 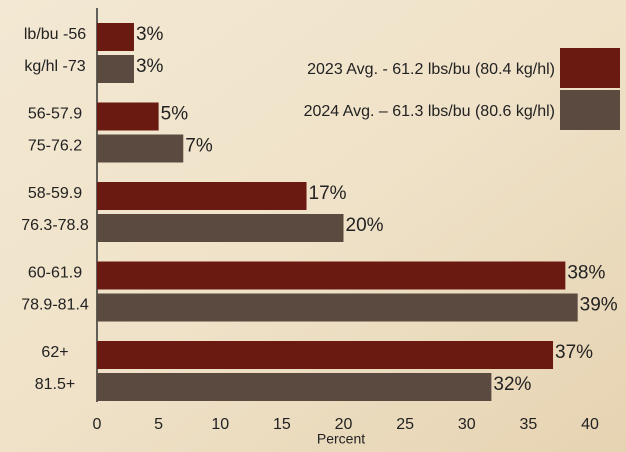 I want to click on value-label: 20%, so click(x=365, y=225).